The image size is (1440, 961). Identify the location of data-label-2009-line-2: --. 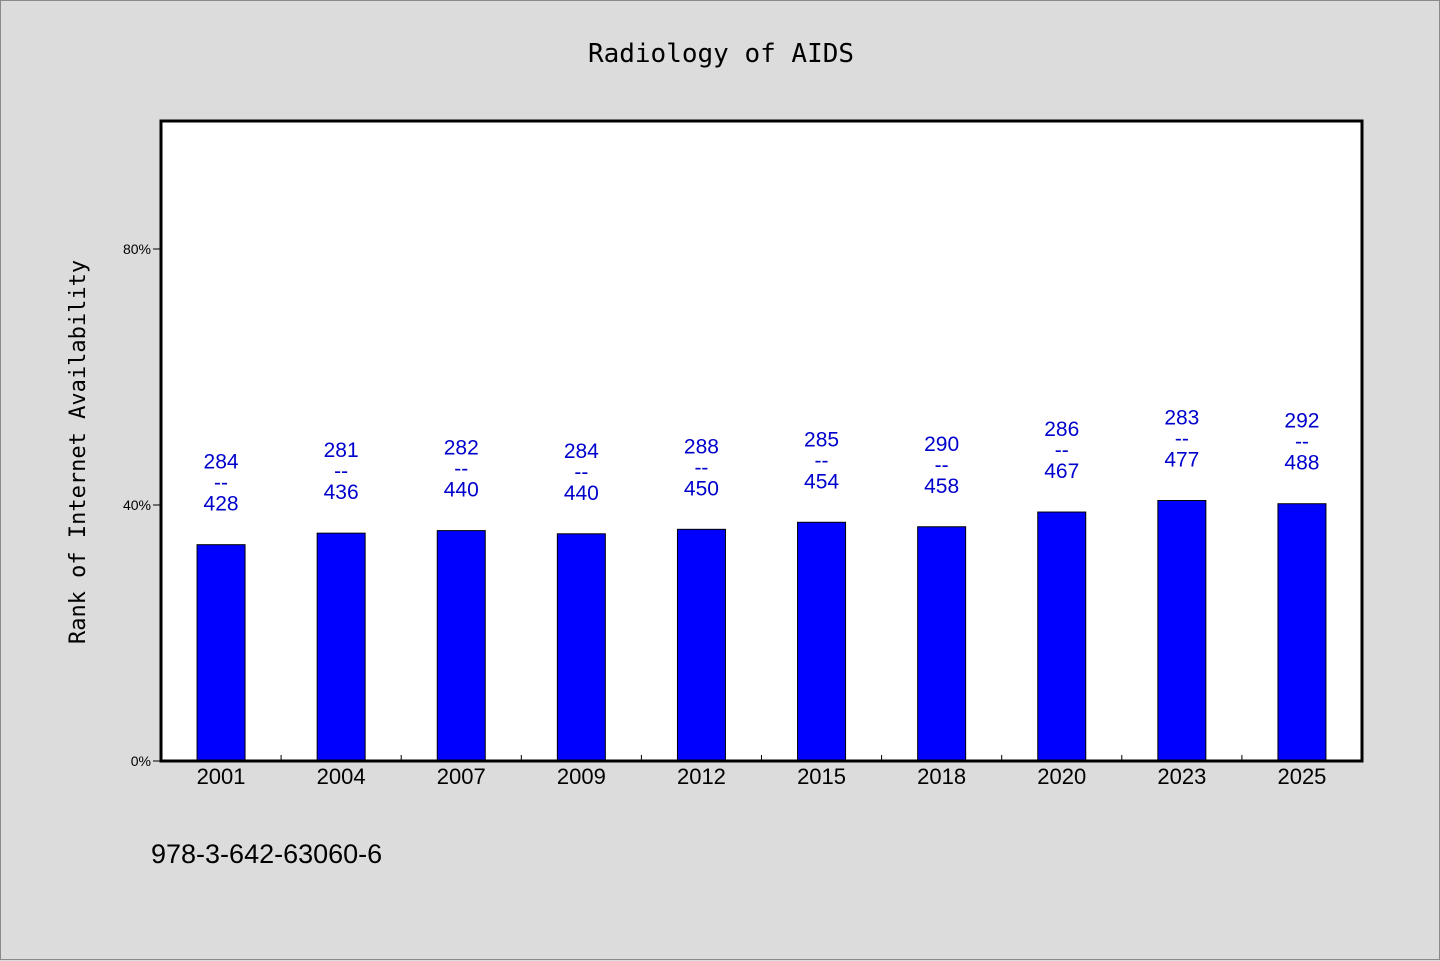
(581, 472).